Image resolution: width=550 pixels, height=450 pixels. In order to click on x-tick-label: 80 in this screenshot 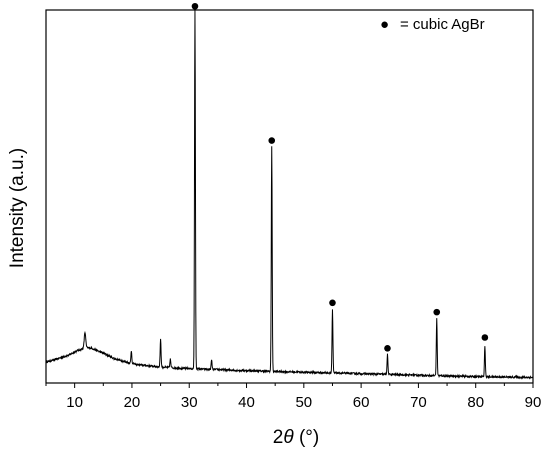, I will do `click(475, 402)`.